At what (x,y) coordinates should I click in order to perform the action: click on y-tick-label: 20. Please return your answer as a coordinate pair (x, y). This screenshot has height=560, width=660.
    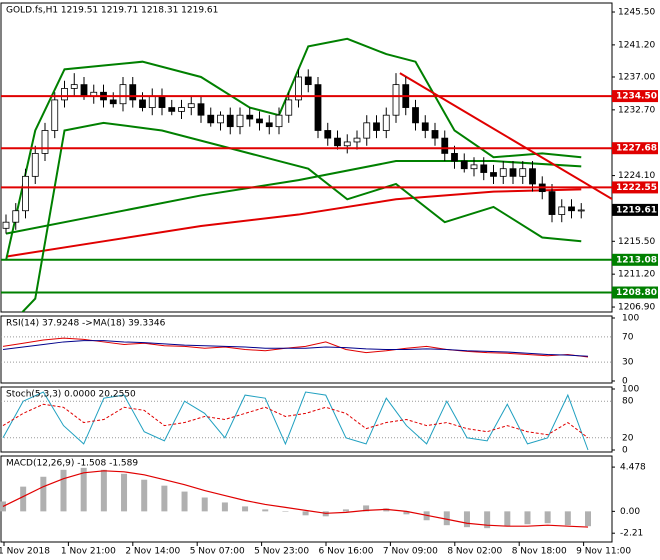
    Looking at the image, I should click on (628, 438).